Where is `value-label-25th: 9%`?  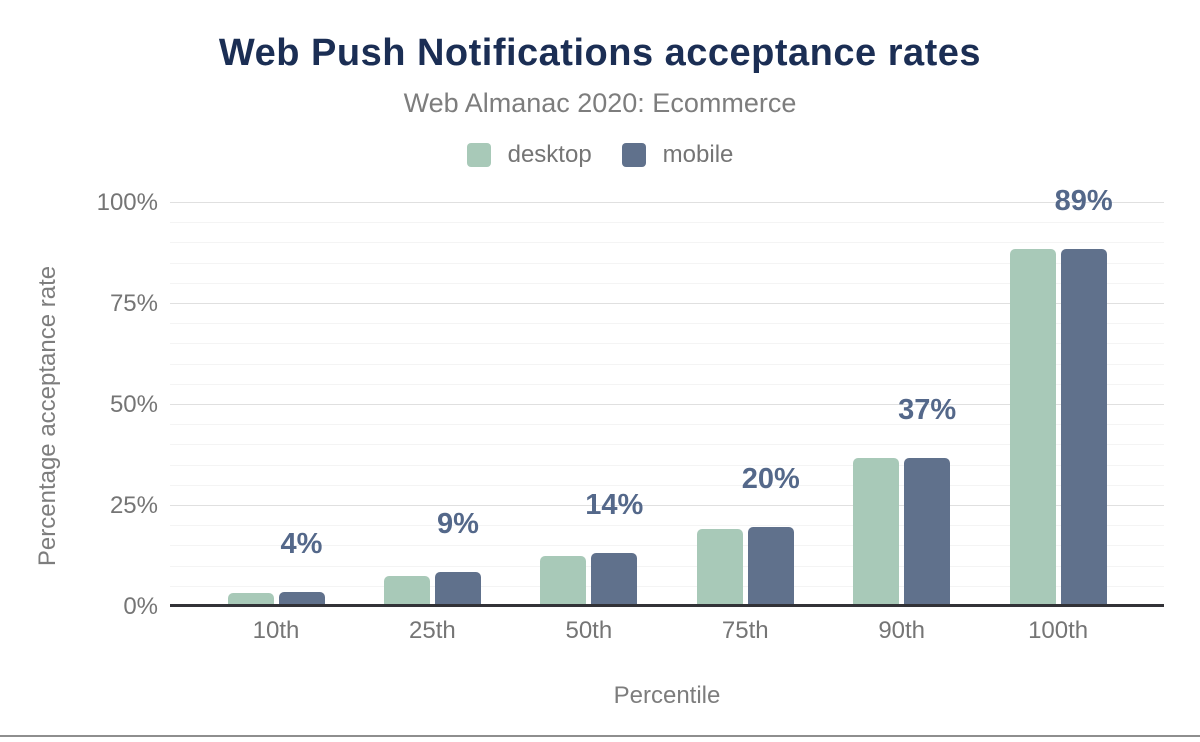
value-label-25th: 9% is located at coordinates (457, 523).